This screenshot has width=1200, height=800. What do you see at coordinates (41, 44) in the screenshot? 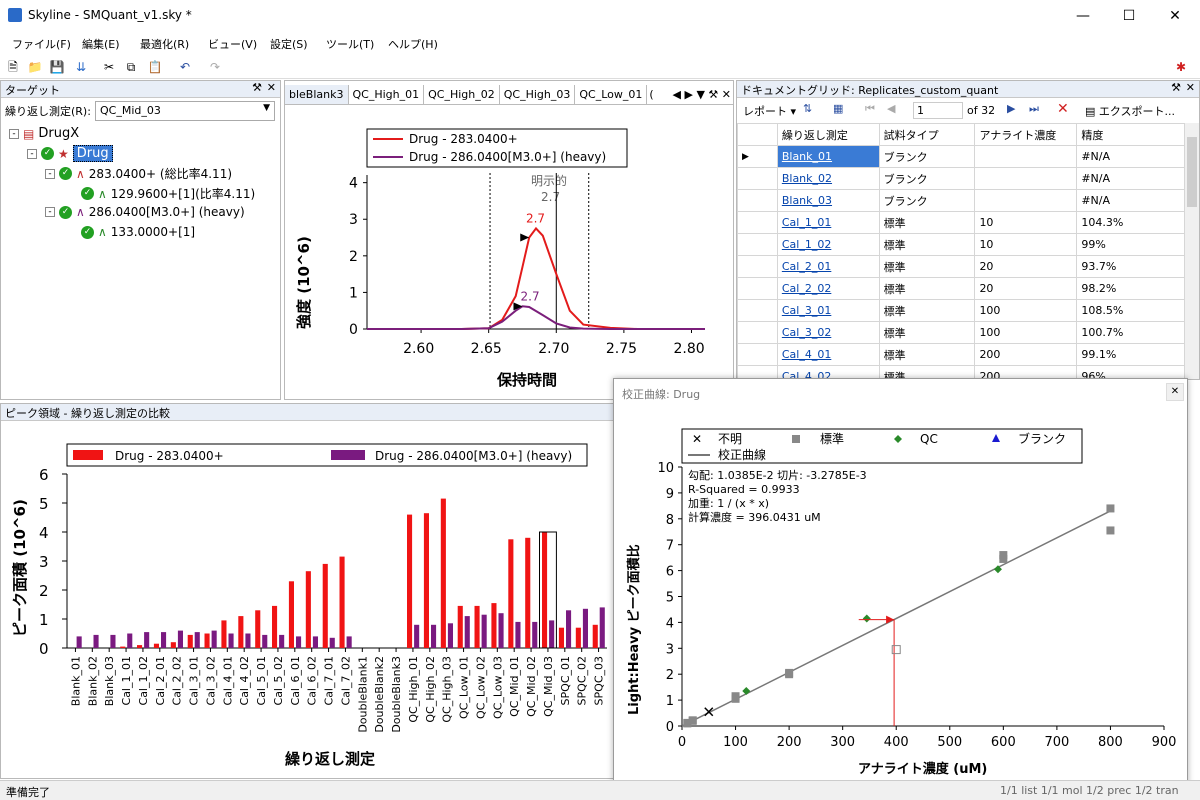
I see `menu-file: ファイル(F)` at bounding box center [41, 44].